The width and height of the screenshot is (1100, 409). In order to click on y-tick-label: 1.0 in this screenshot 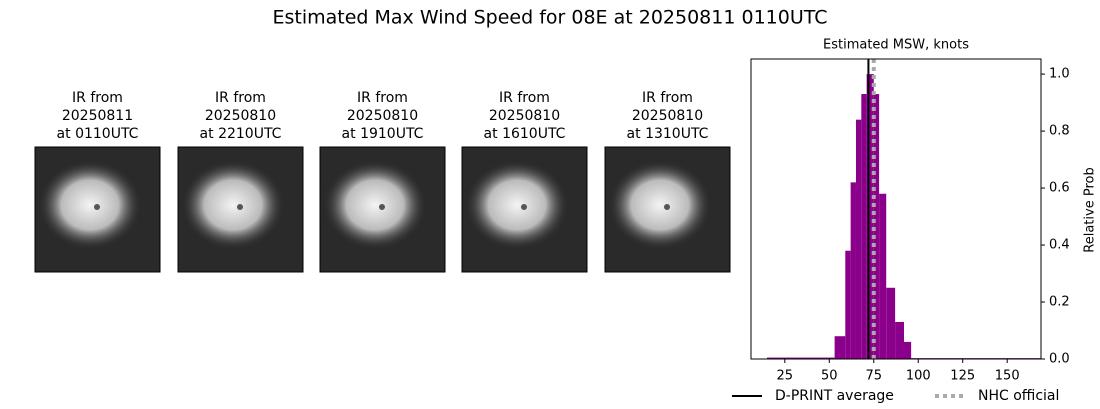, I will do `click(1059, 74)`.